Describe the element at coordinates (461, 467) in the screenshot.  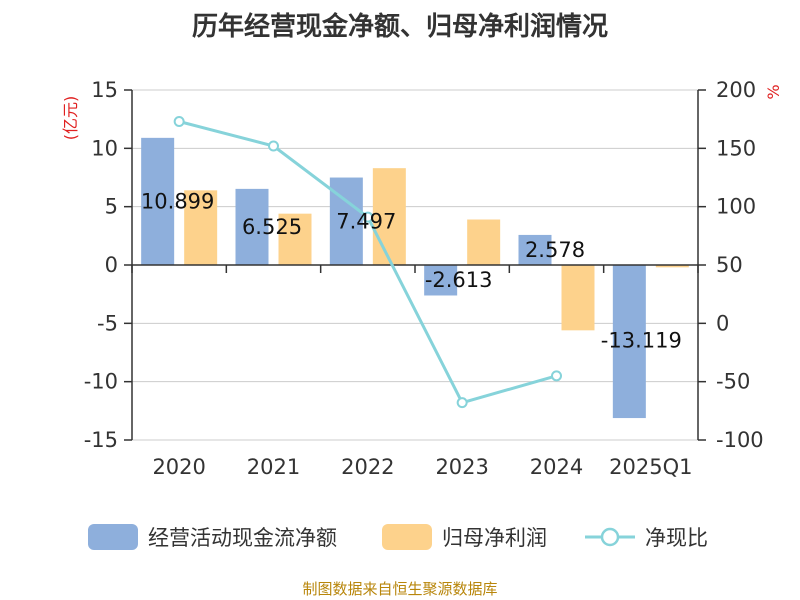
I see `x-tick-label: 2023` at that location.